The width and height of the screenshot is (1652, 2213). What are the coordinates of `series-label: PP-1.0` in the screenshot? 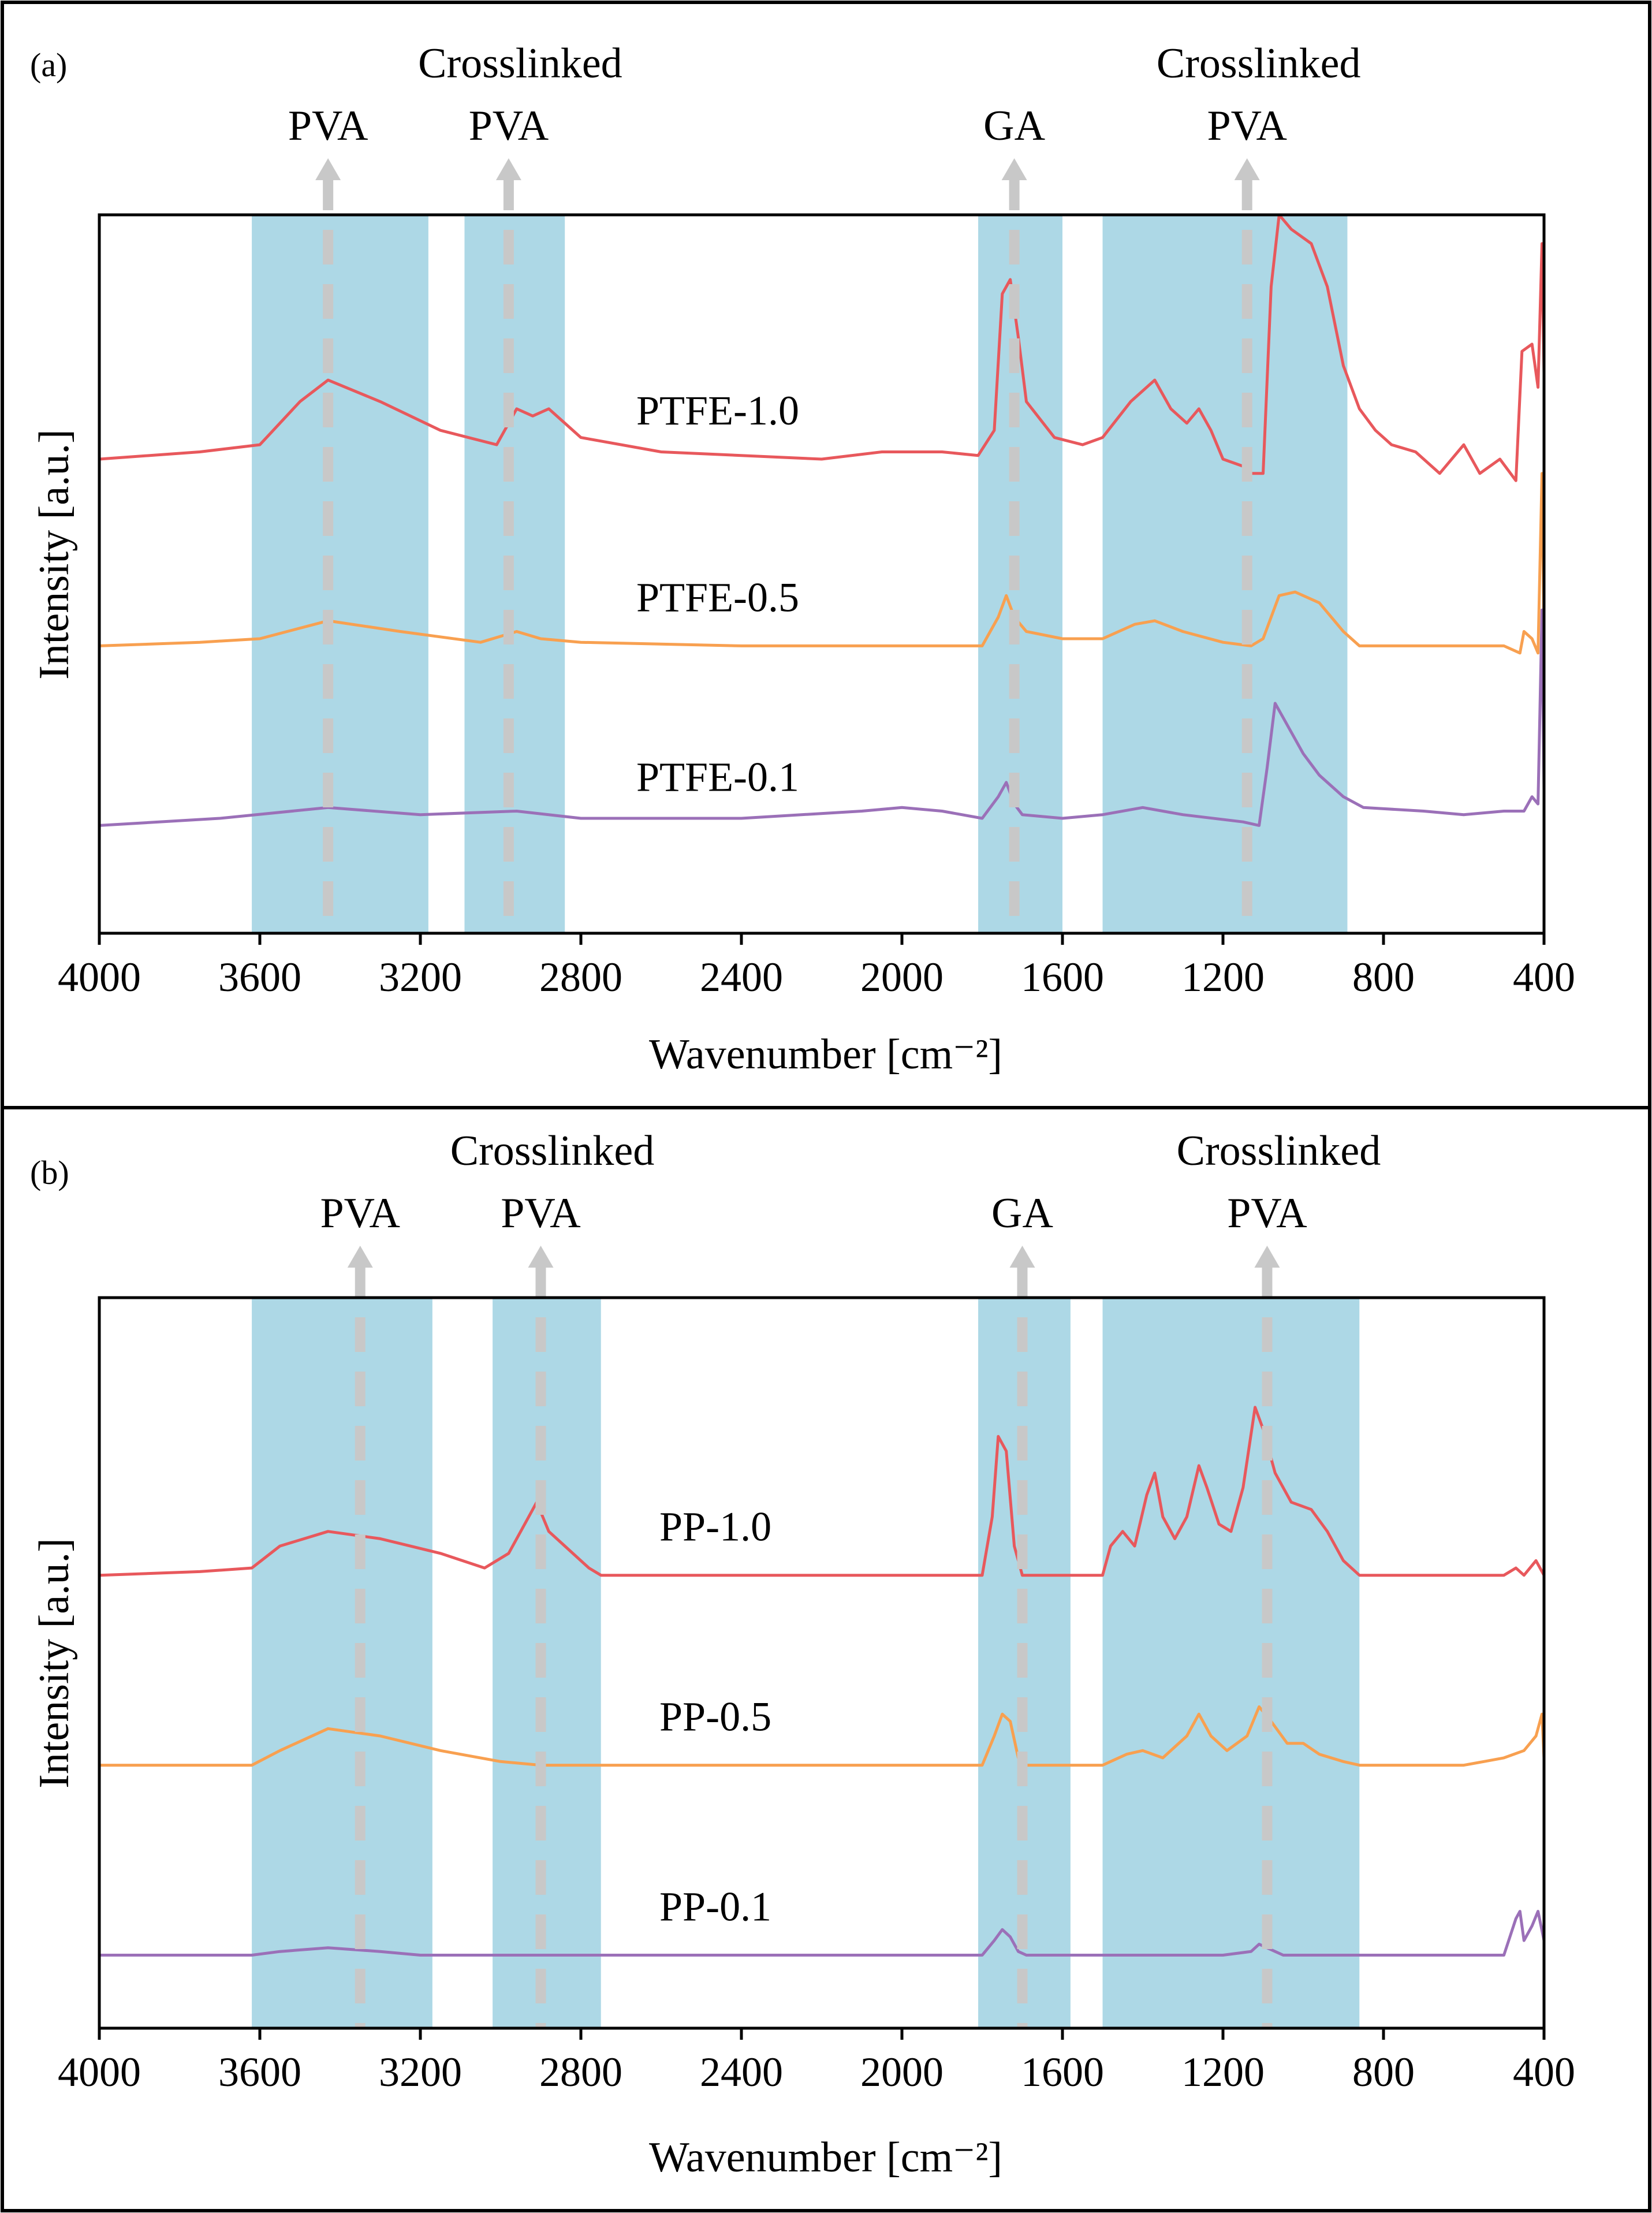 It's located at (715, 1527).